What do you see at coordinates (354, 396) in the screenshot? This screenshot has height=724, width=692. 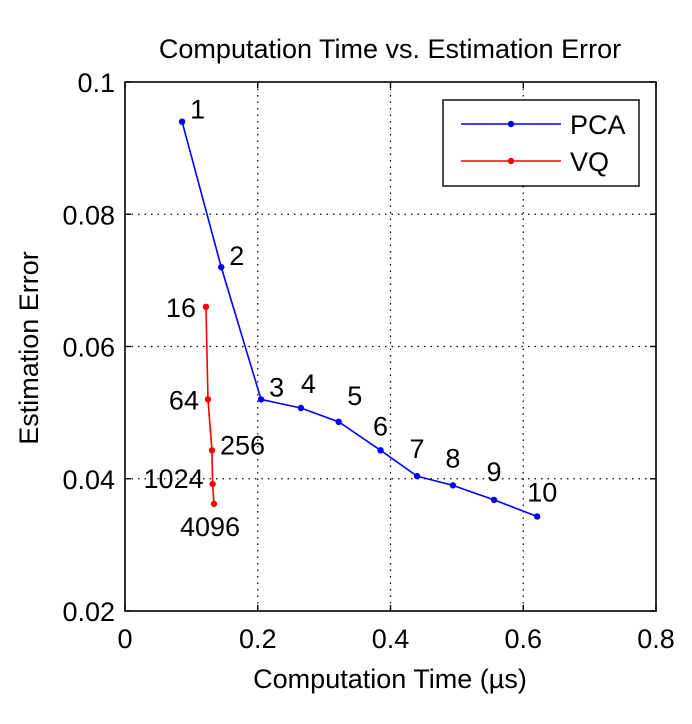 I see `data-label: 5` at bounding box center [354, 396].